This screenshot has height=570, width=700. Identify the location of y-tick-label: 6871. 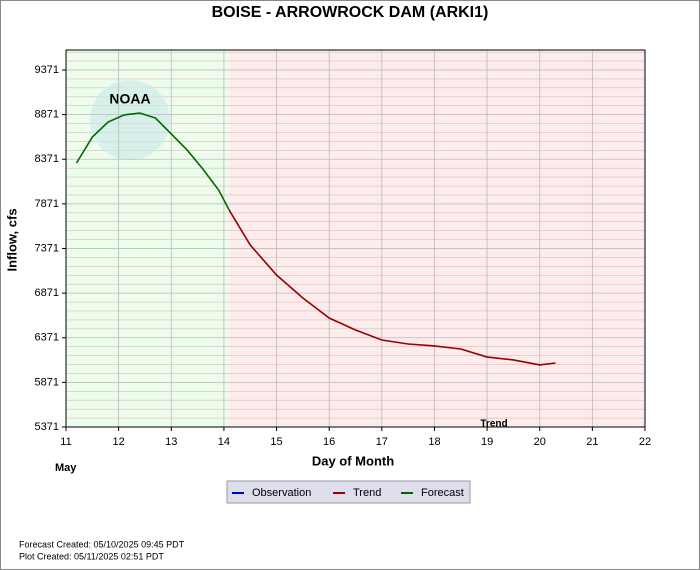
(47, 293).